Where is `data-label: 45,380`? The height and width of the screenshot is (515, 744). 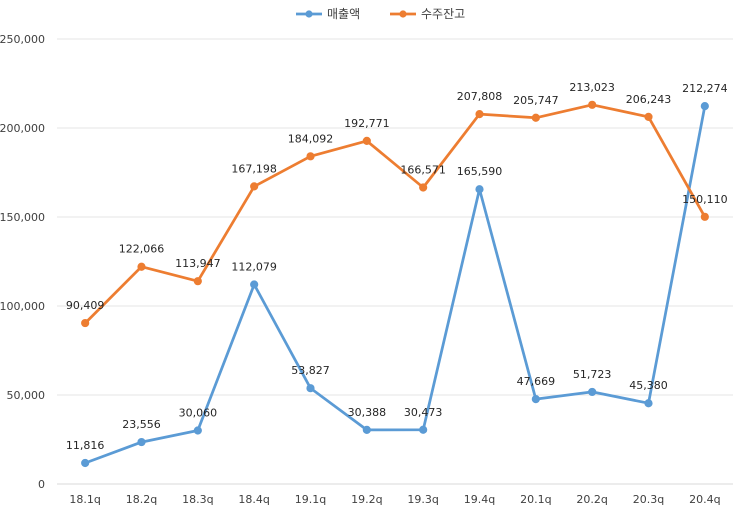 data-label: 45,380 is located at coordinates (648, 385).